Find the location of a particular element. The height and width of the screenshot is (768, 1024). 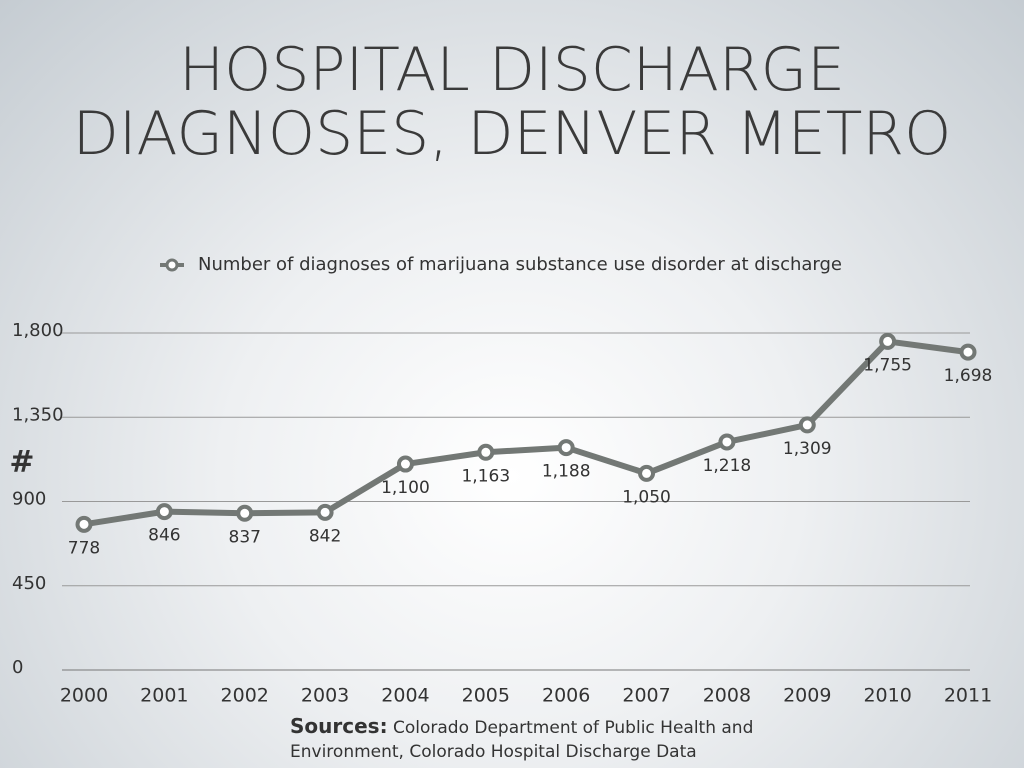

data-label: 846 is located at coordinates (164, 536).